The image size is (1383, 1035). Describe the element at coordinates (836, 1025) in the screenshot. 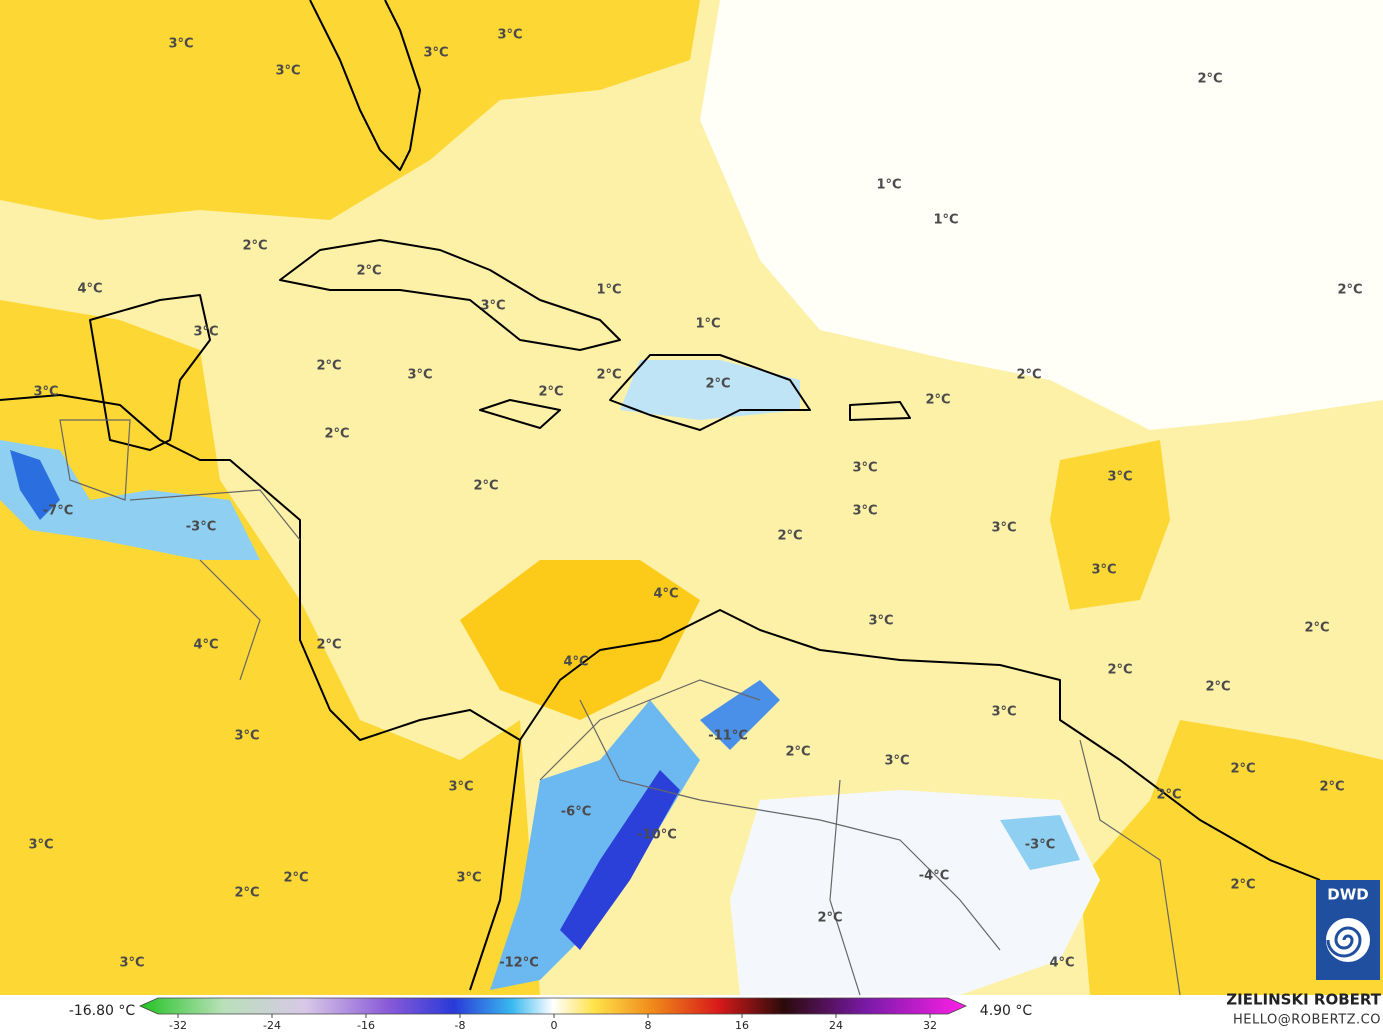

I see `colorbar-tick-label: 24` at that location.